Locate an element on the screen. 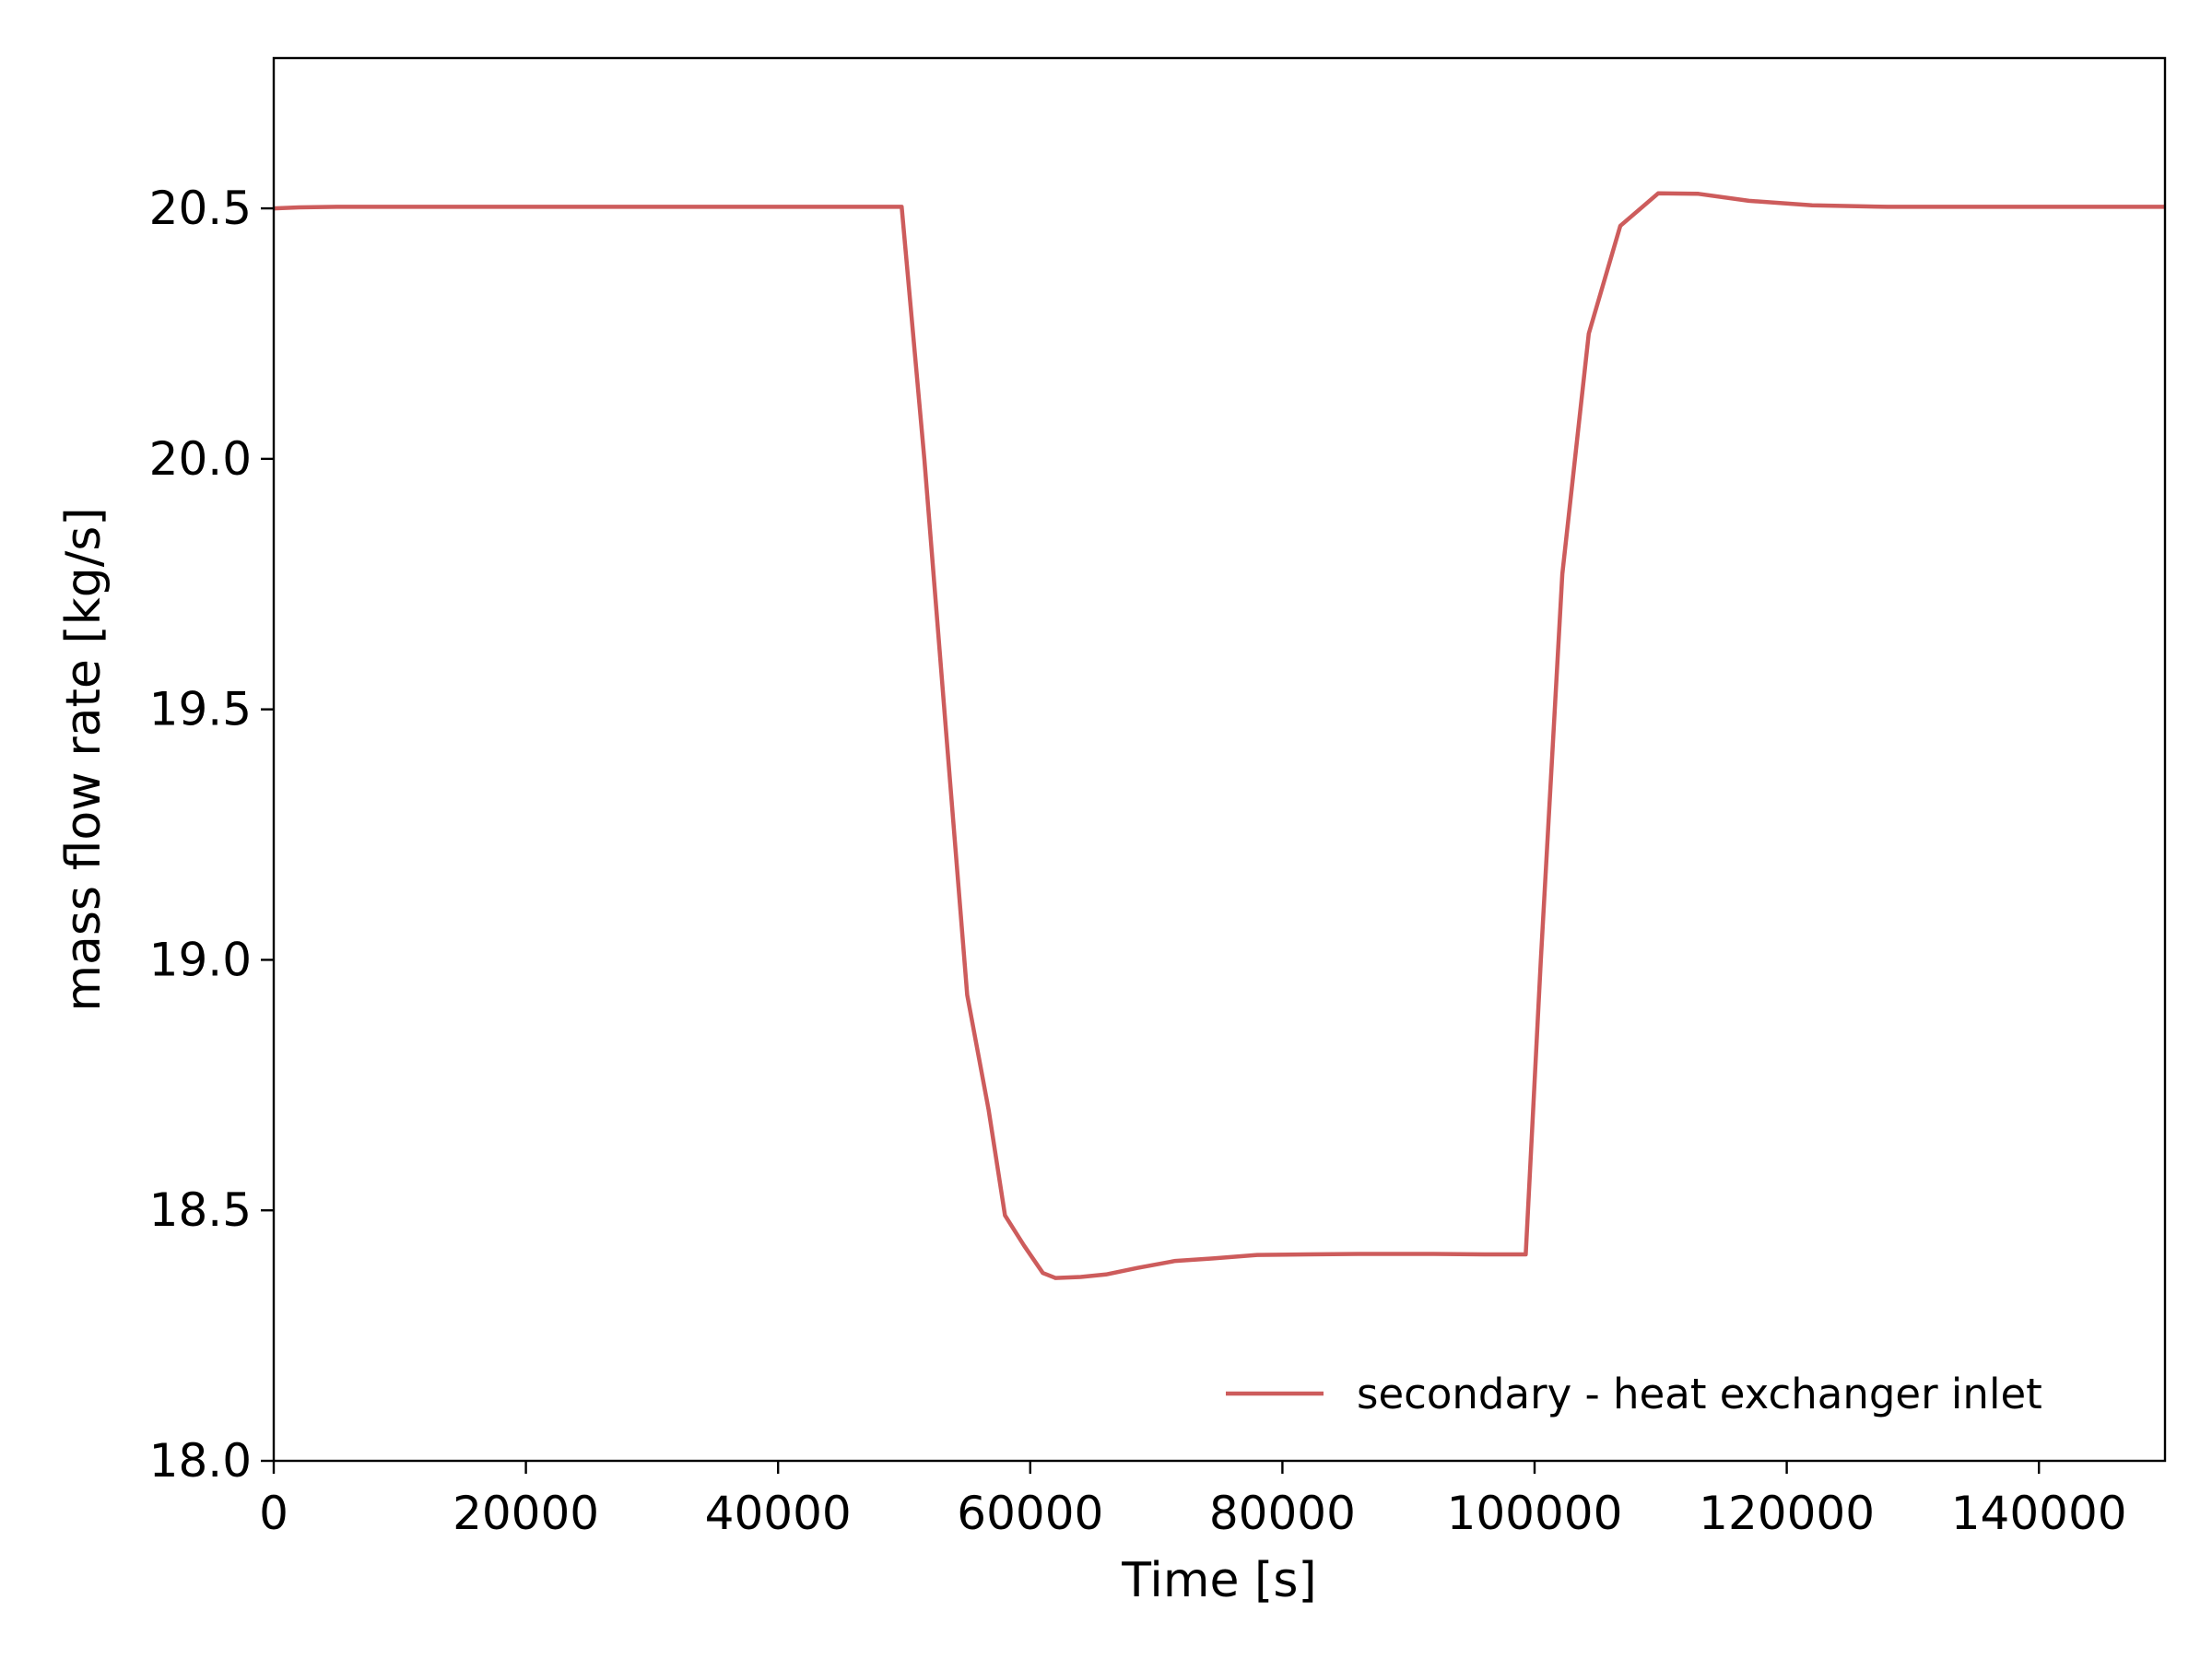 Image resolution: width=2212 pixels, height=1659 pixels. x-axis: 0 20000 40000 60000 80000 100000 120000 140000 is located at coordinates (1193, 1500).